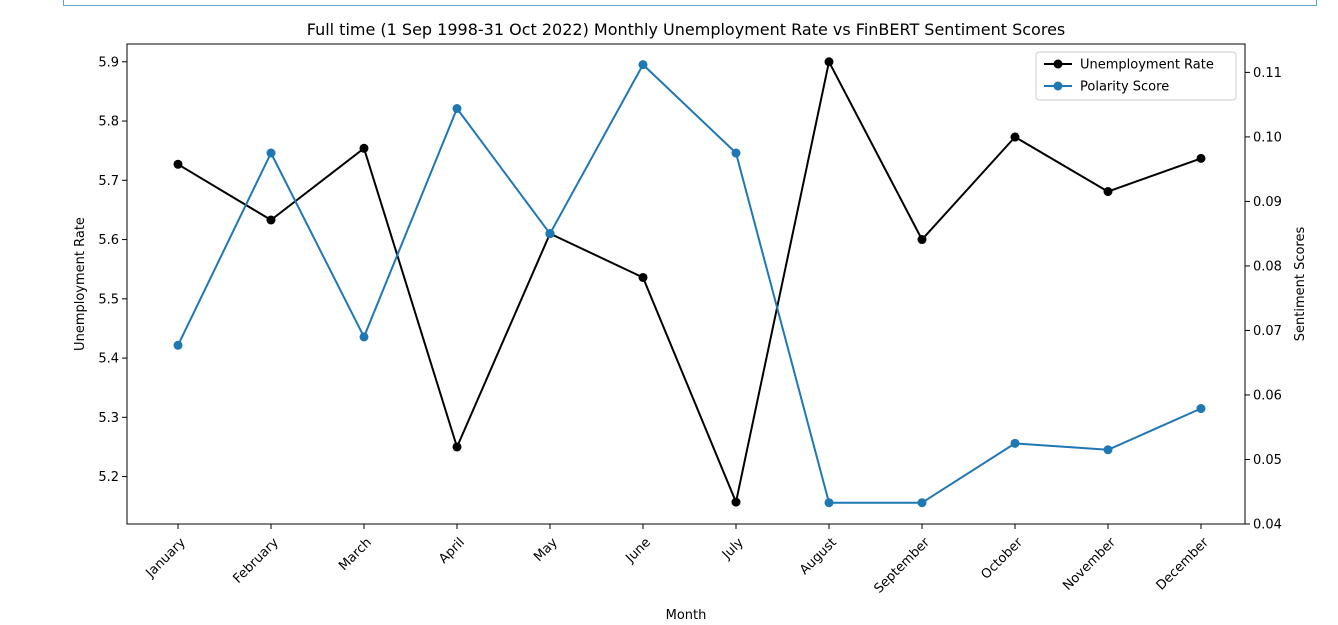 Image resolution: width=1338 pixels, height=625 pixels. Describe the element at coordinates (1267, 395) in the screenshot. I see `right-y-tick-label: 0.06` at that location.